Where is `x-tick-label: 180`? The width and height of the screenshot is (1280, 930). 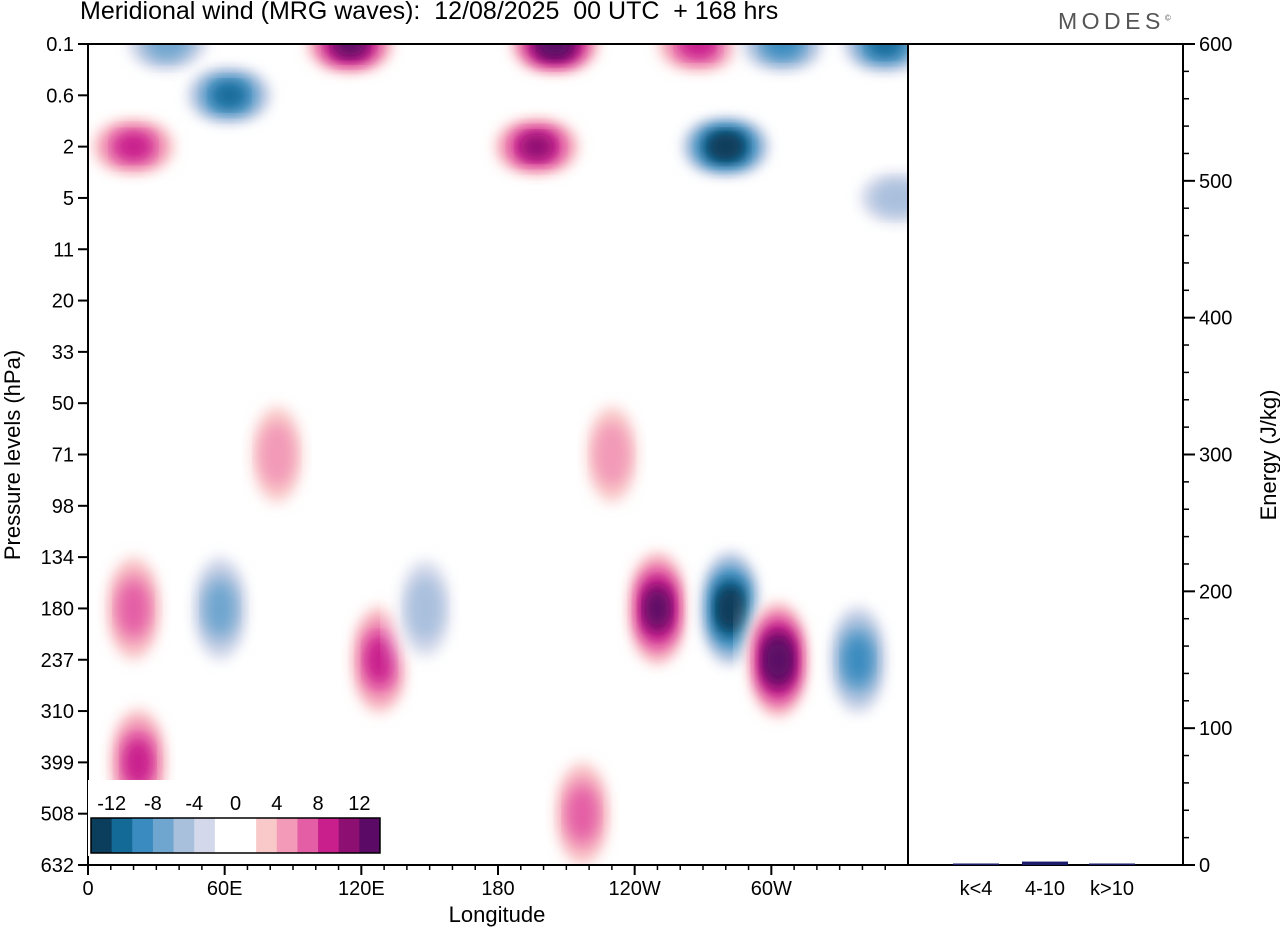
x-tick-label: 180 is located at coordinates (497, 889).